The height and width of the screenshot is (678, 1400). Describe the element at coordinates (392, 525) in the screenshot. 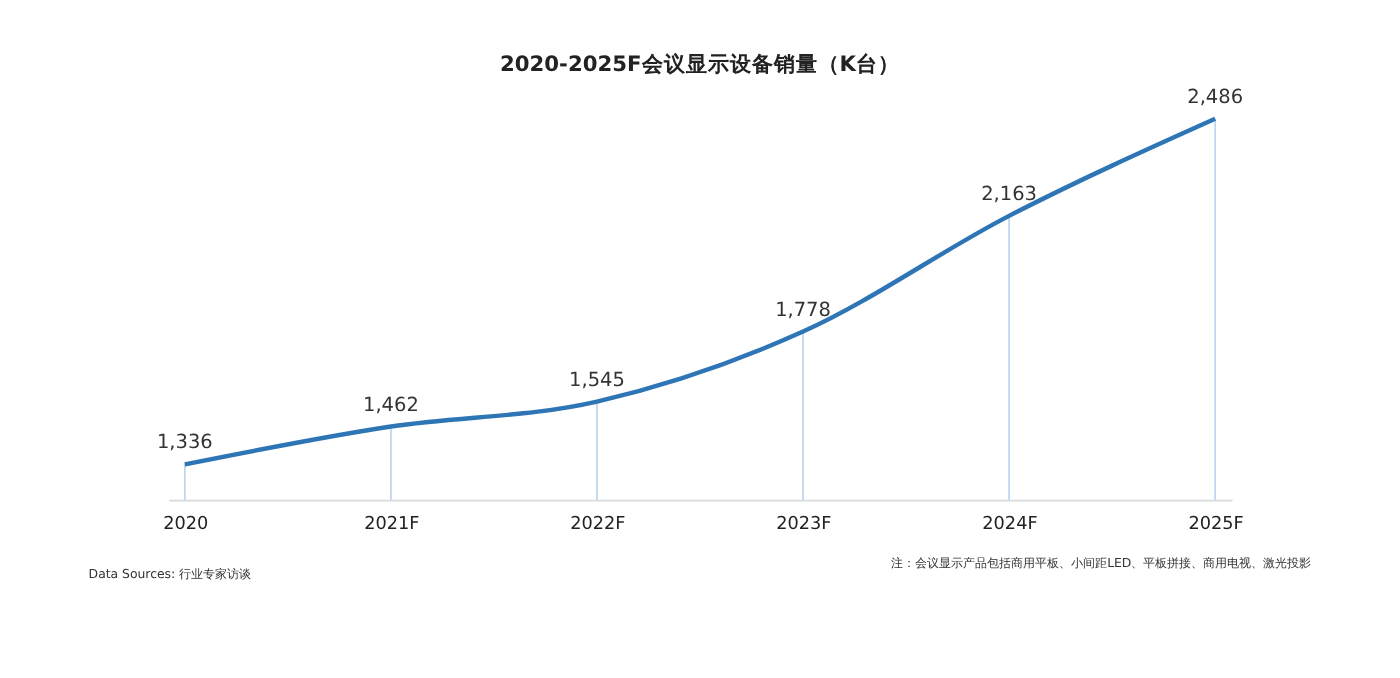

I see `x-tick-label: 2021F` at that location.